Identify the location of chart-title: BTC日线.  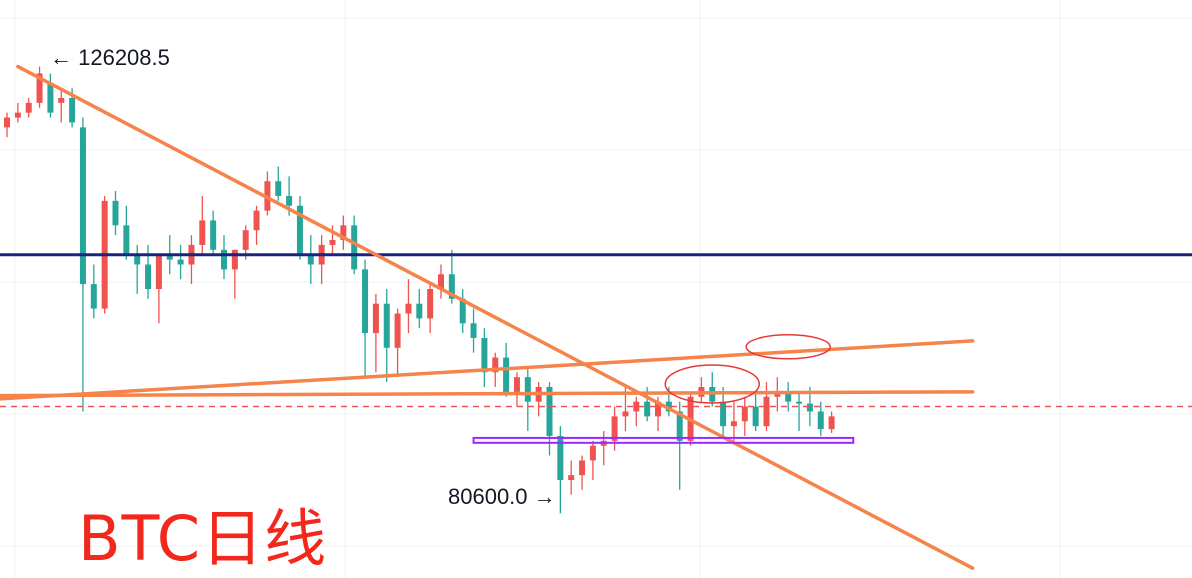
(203, 538).